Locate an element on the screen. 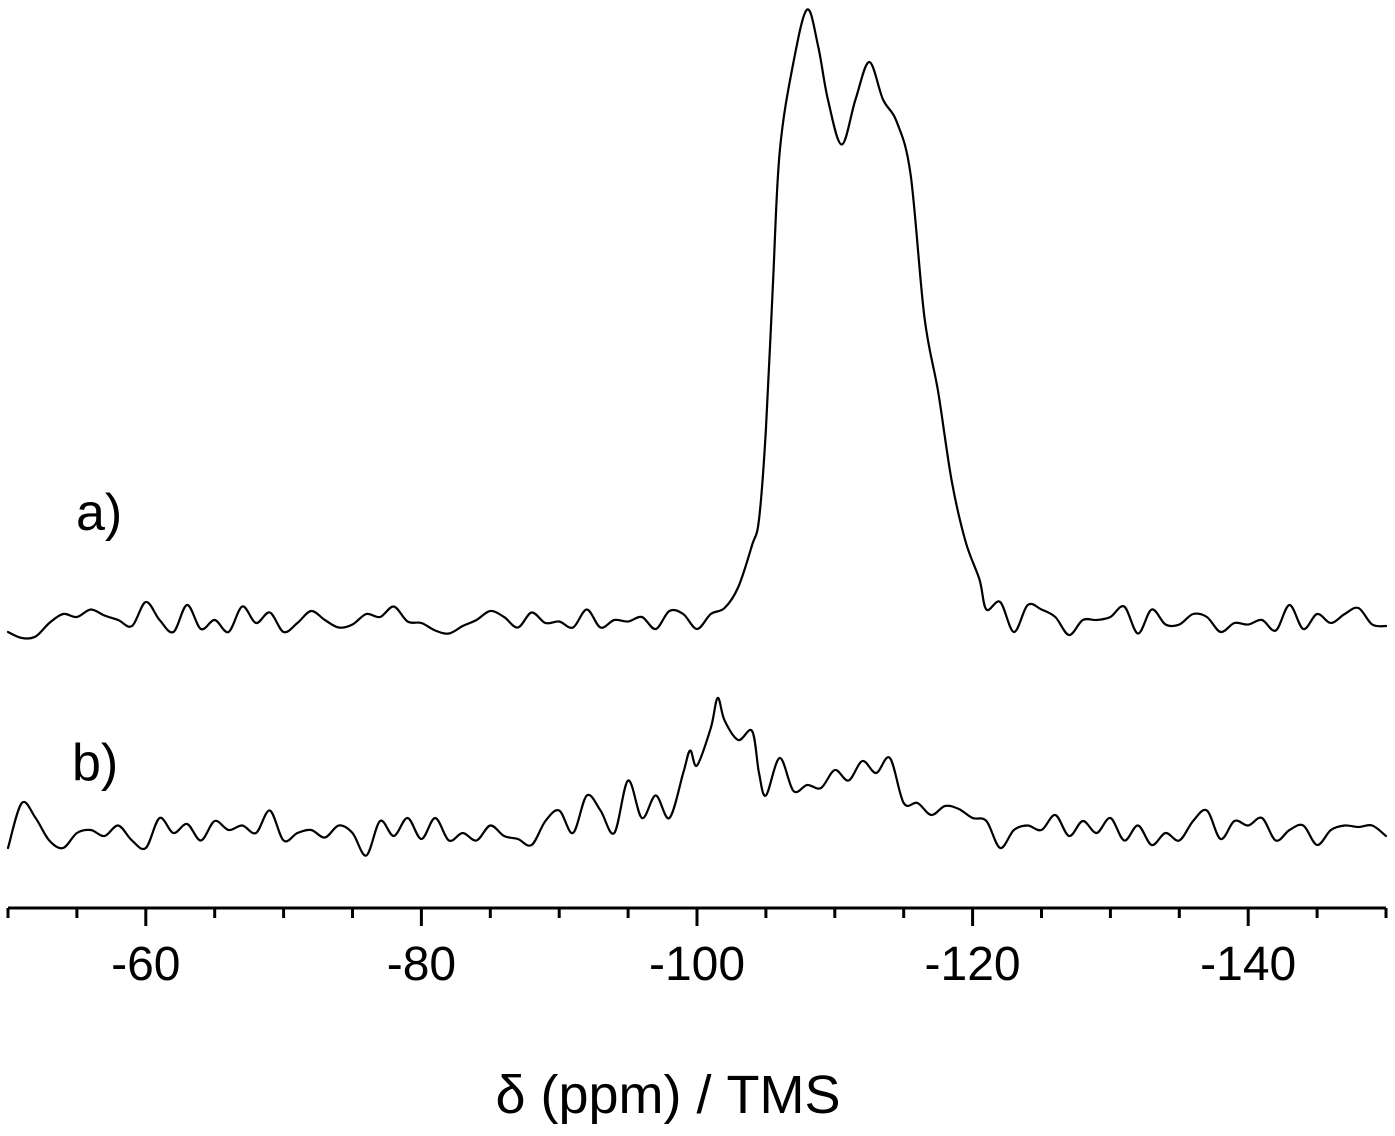  x-tick-label: -80 is located at coordinates (421, 964).